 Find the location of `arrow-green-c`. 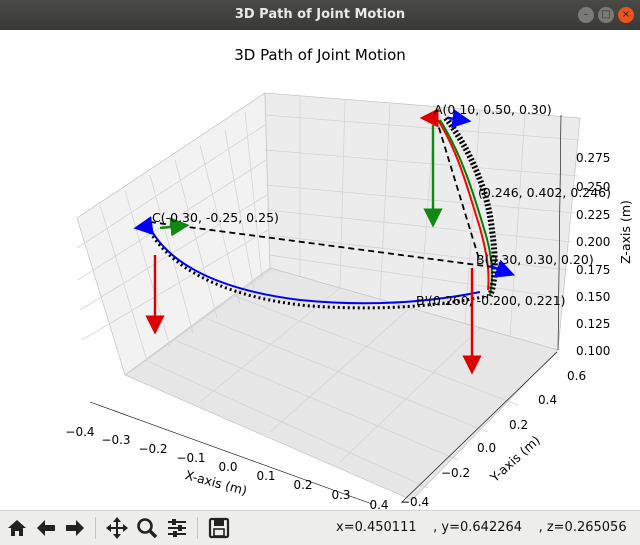

arrow-green-c is located at coordinates (174, 227).